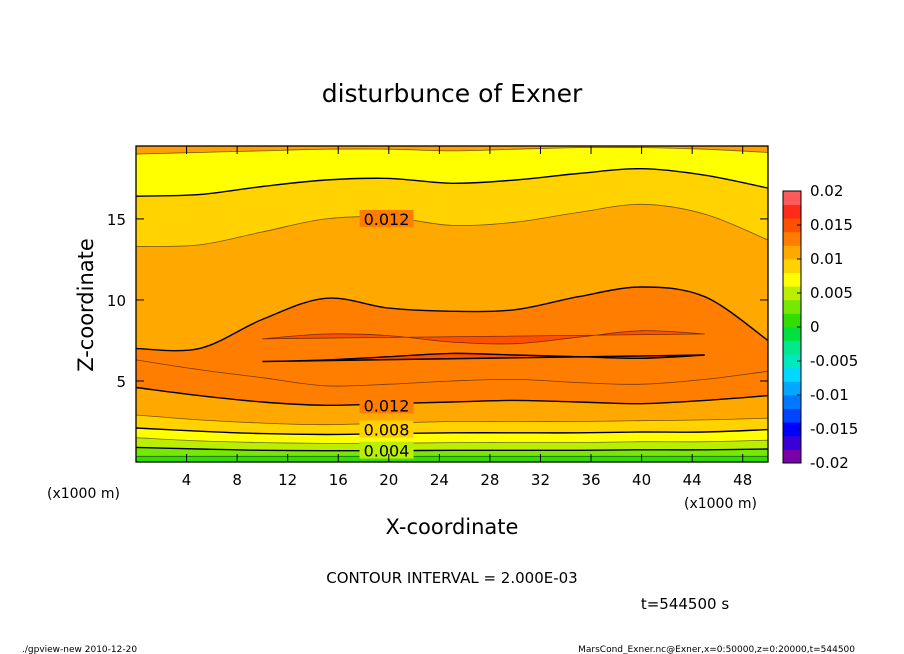 This screenshot has height=654, width=904. I want to click on contour-label-3: 0.004, so click(387, 451).